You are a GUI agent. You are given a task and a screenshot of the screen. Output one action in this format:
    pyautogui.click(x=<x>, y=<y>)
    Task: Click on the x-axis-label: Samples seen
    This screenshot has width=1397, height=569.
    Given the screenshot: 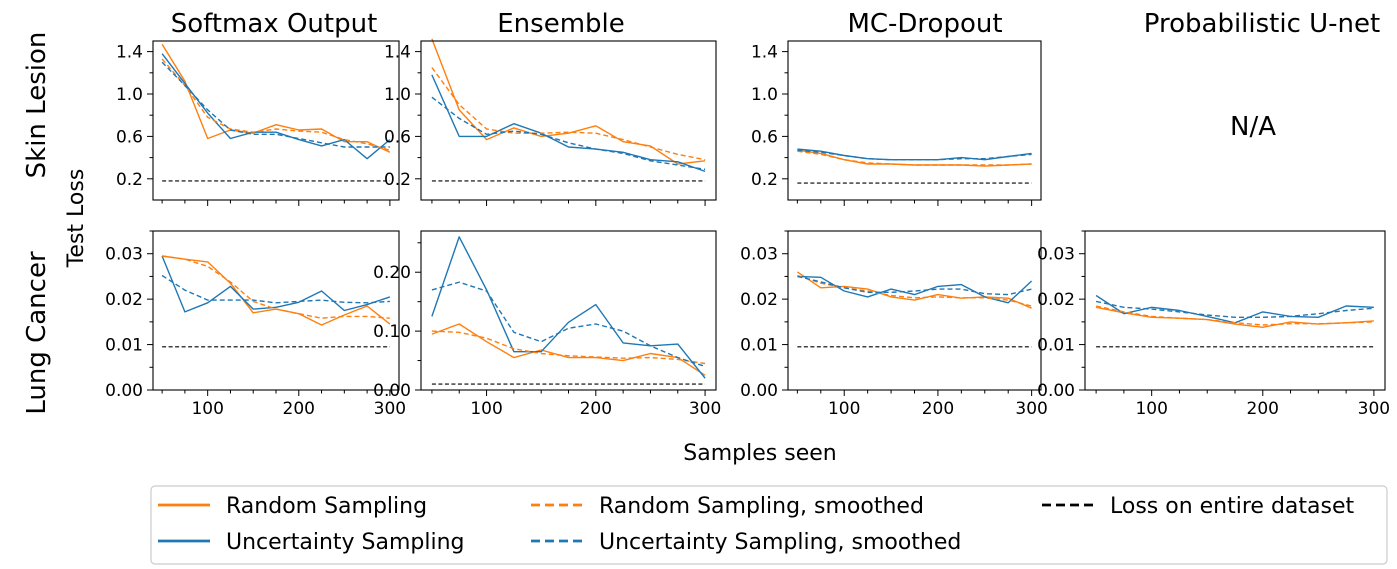 What is the action you would take?
    pyautogui.click(x=759, y=453)
    